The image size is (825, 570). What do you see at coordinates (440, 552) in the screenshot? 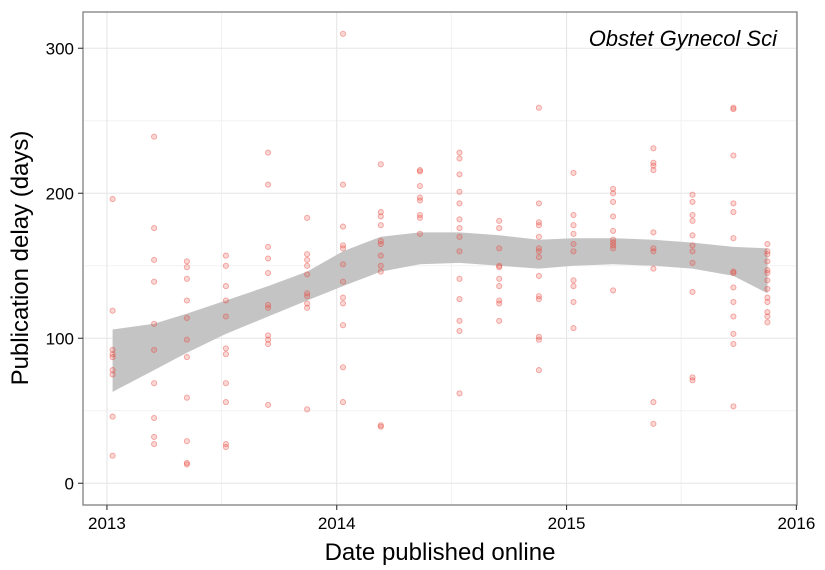
I see `x-axis-title: Date published online` at bounding box center [440, 552].